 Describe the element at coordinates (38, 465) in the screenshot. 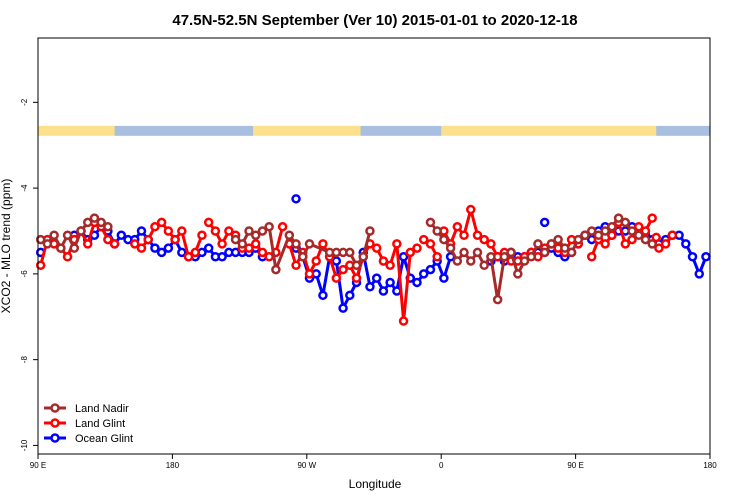

I see `x-tick-label-0: 90 E` at that location.